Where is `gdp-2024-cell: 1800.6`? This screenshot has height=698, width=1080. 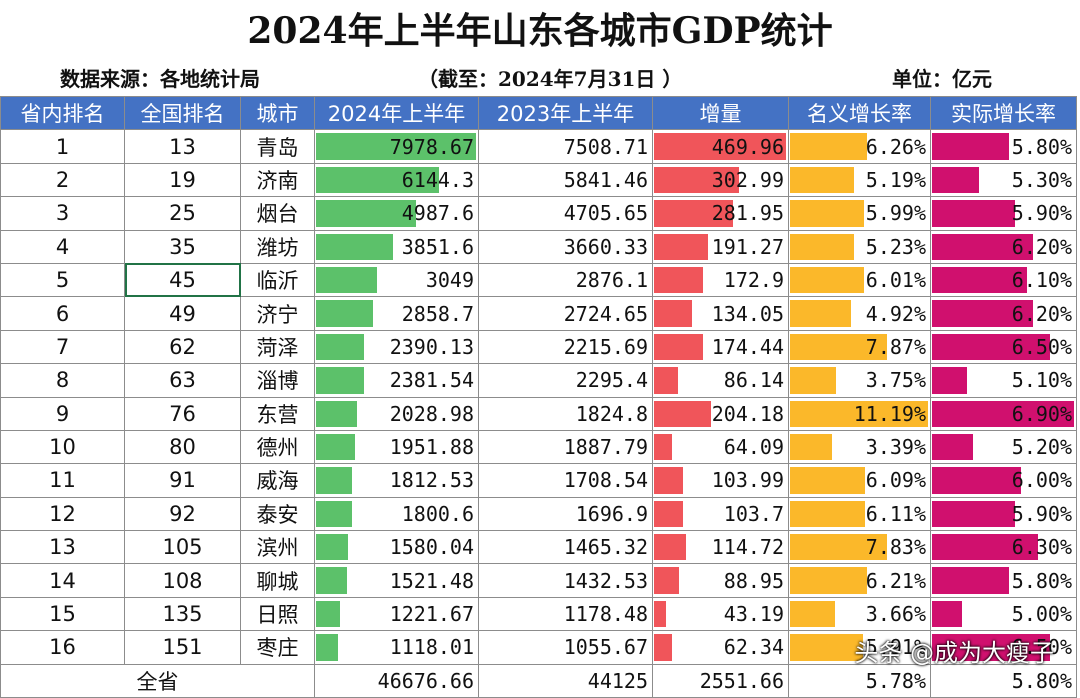
gdp-2024-cell: 1800.6 is located at coordinates (396, 514).